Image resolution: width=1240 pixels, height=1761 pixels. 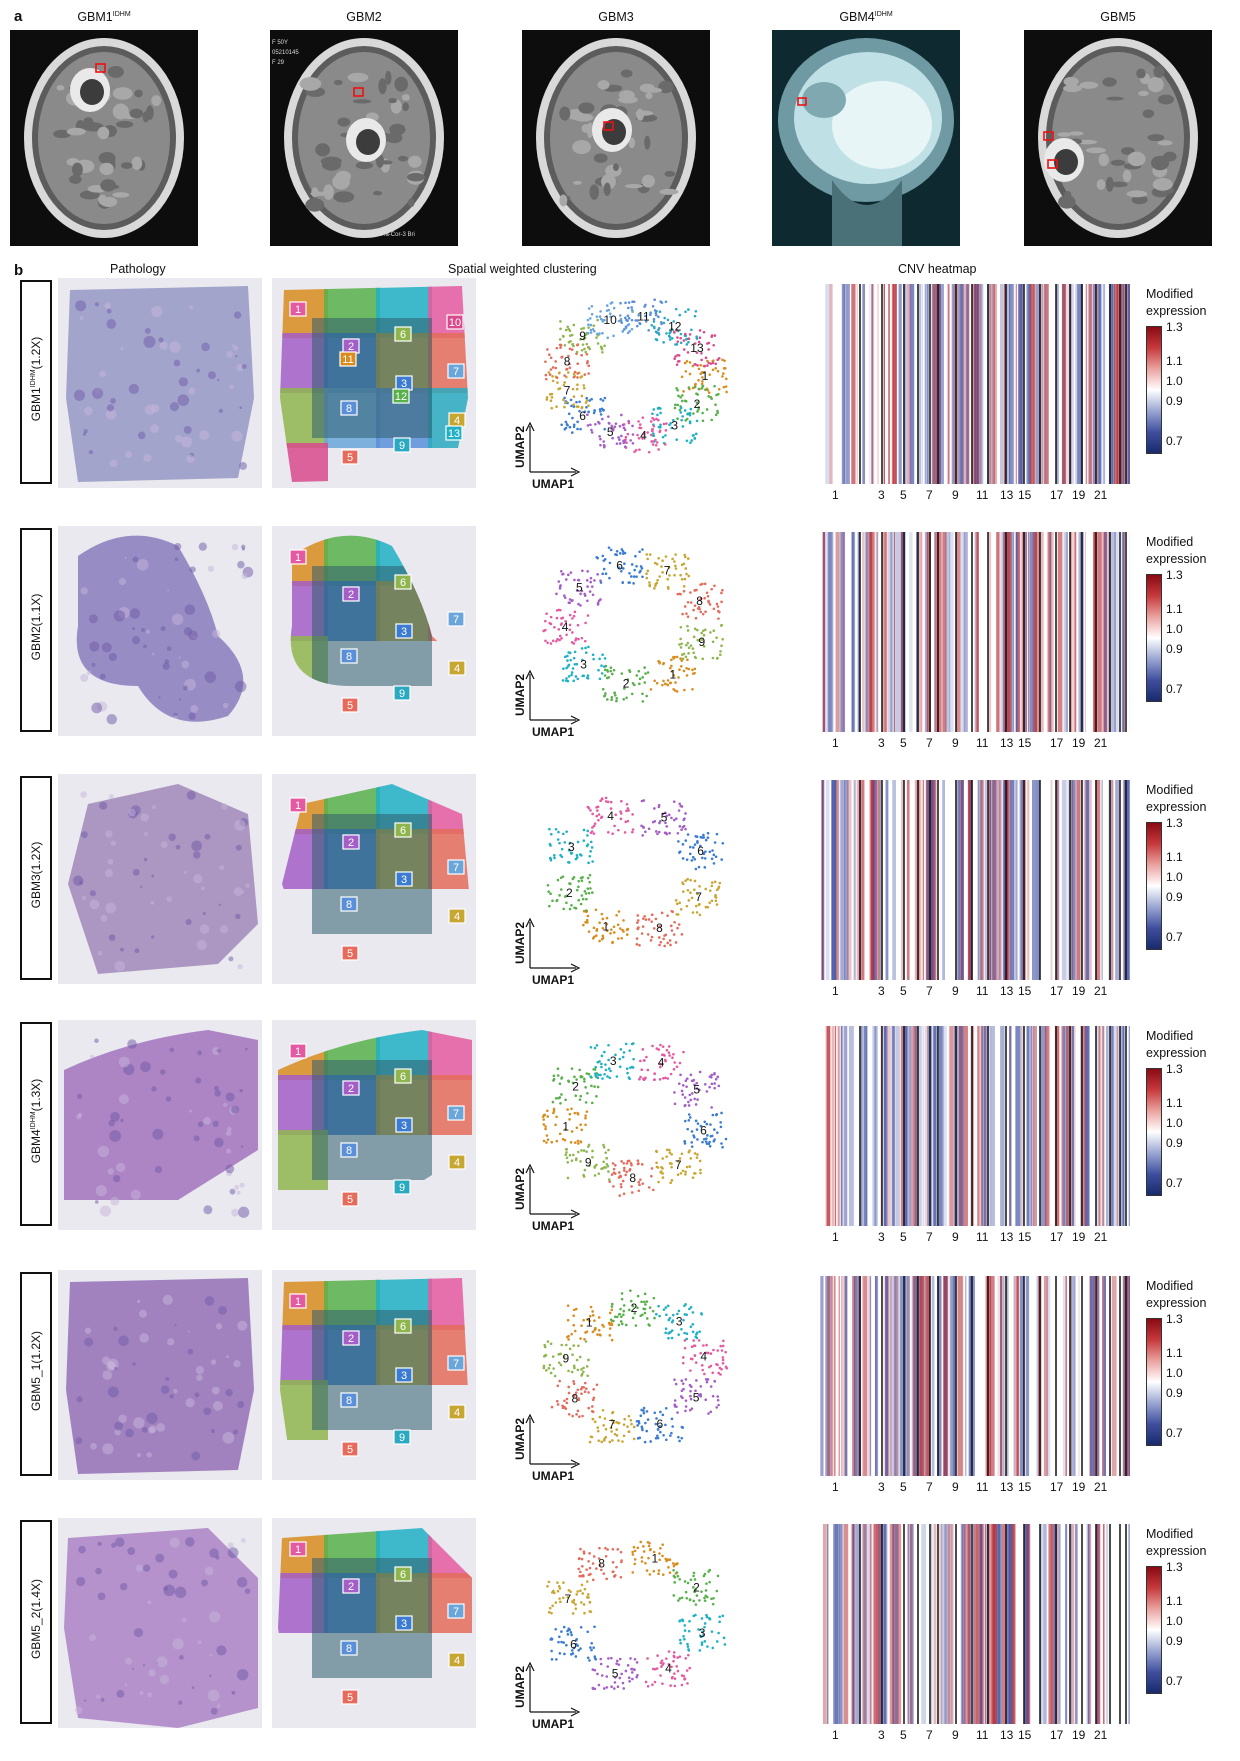 What do you see at coordinates (104, 17) in the screenshot?
I see `mri-title: GBM1IDHM` at bounding box center [104, 17].